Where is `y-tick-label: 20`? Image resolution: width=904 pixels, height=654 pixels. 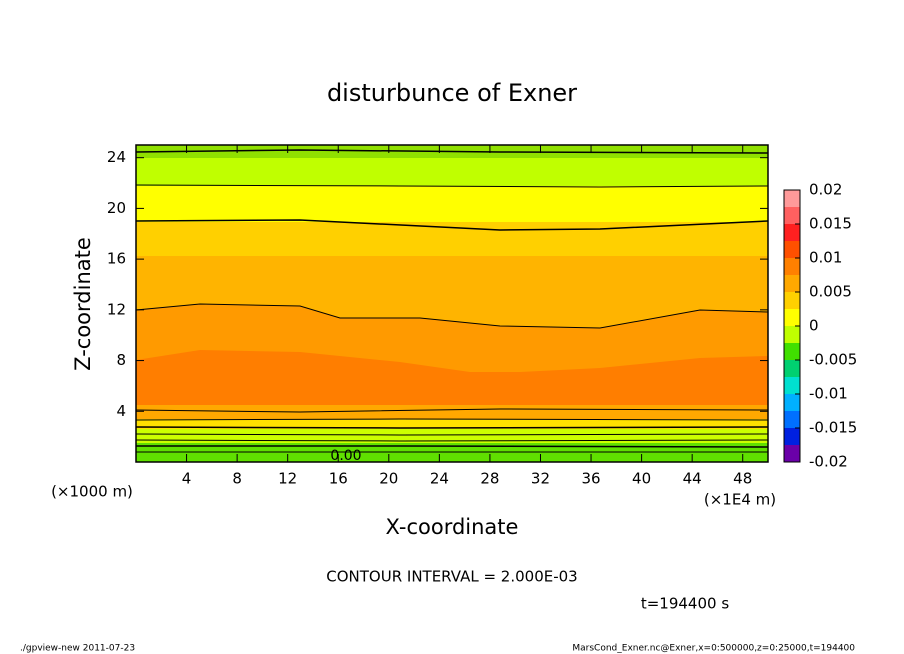
y-tick-label: 20 is located at coordinates (116, 208).